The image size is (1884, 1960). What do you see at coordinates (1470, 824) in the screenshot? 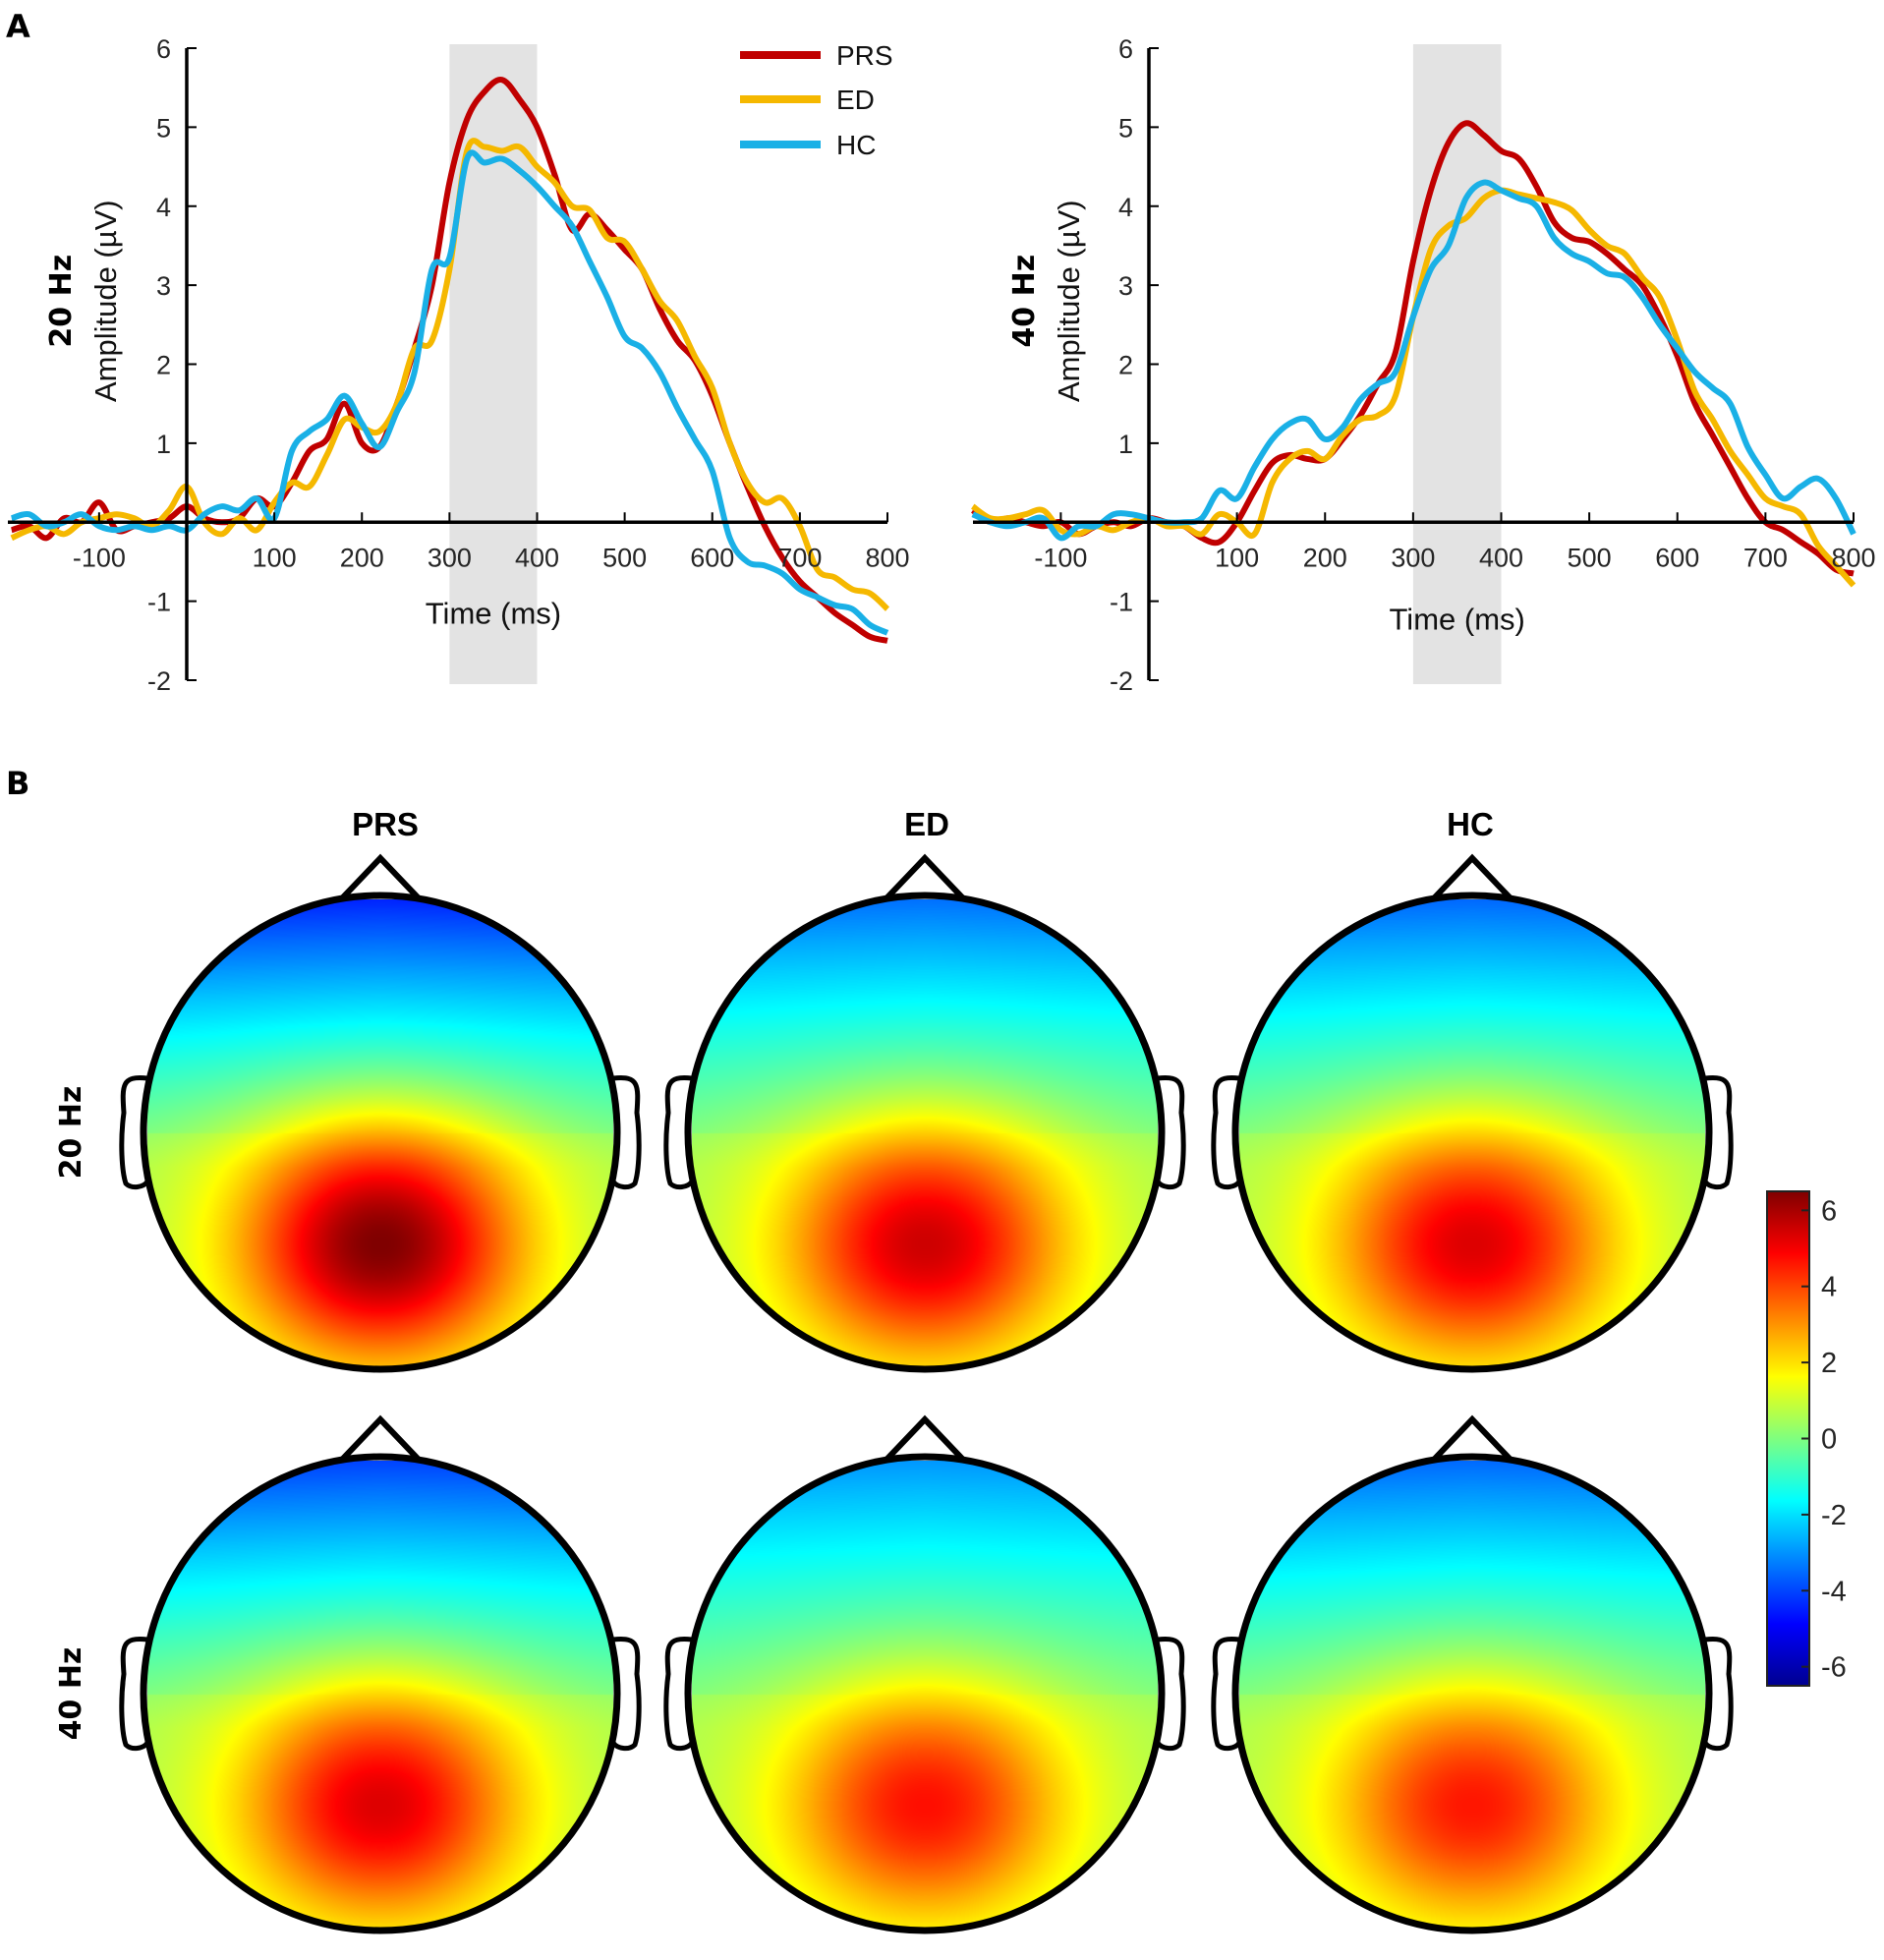
I see `column-title-hc: HC` at bounding box center [1470, 824].